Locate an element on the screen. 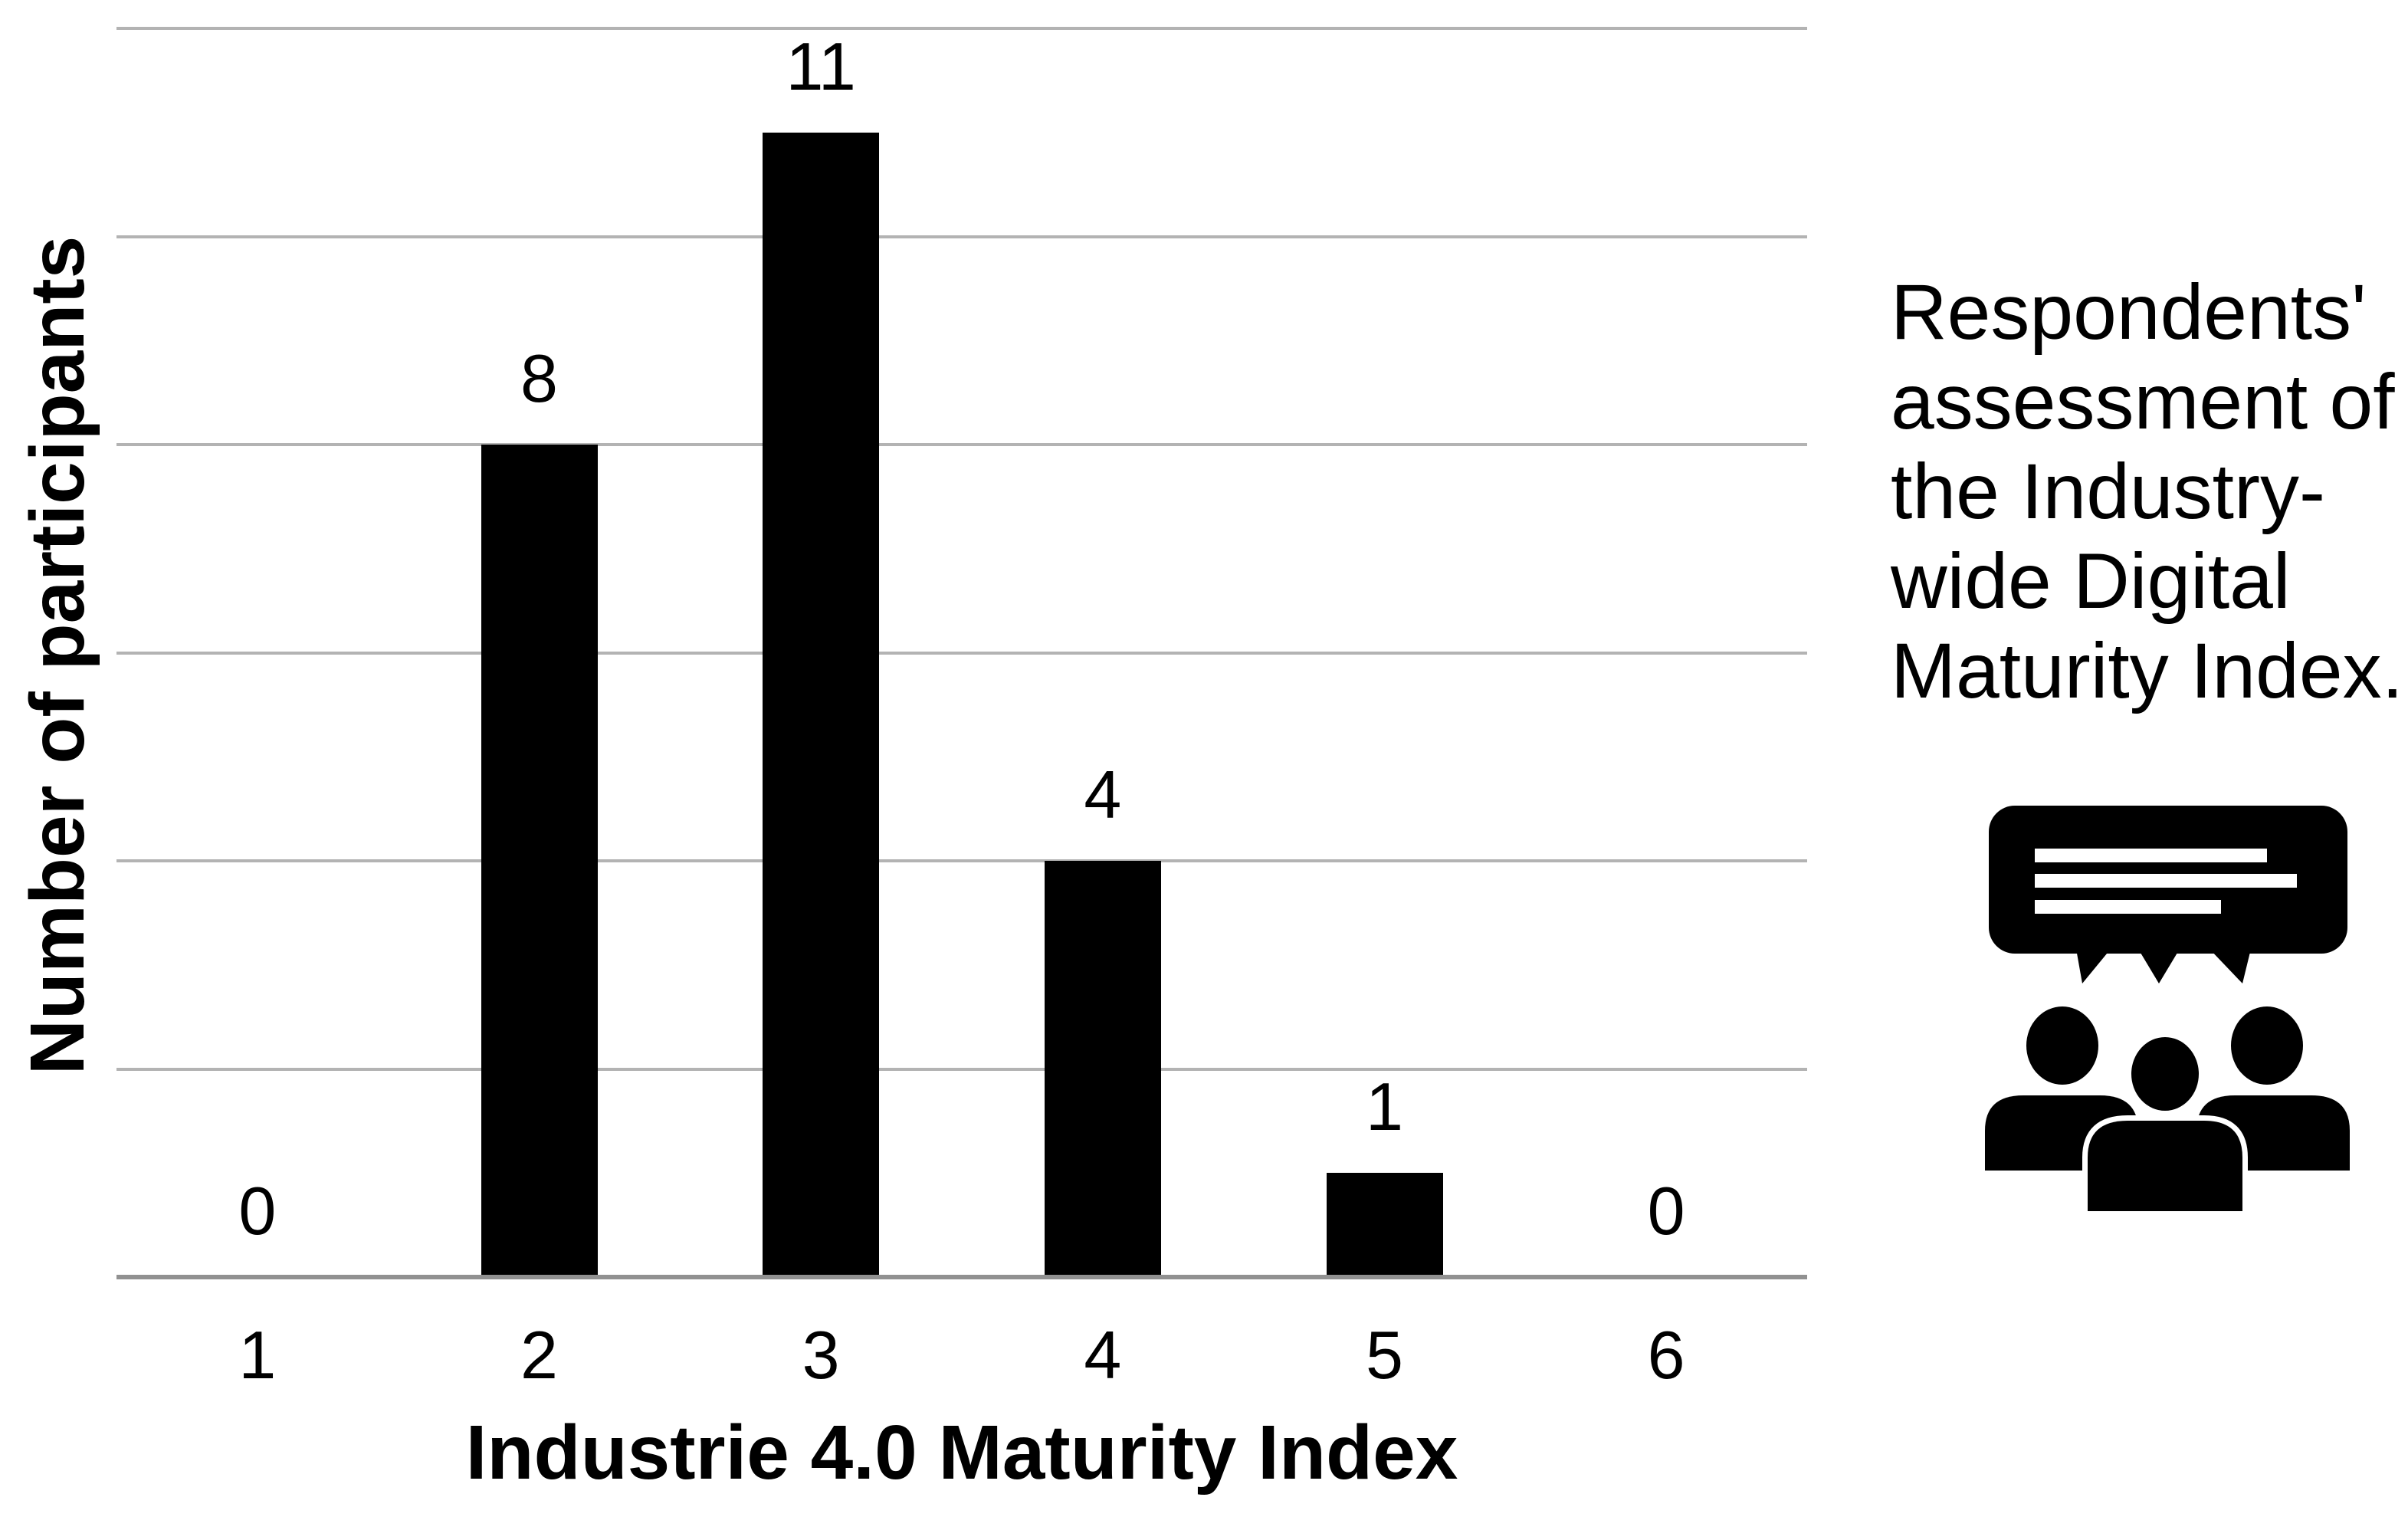  data-label-category-5: 1 is located at coordinates (1384, 1107).